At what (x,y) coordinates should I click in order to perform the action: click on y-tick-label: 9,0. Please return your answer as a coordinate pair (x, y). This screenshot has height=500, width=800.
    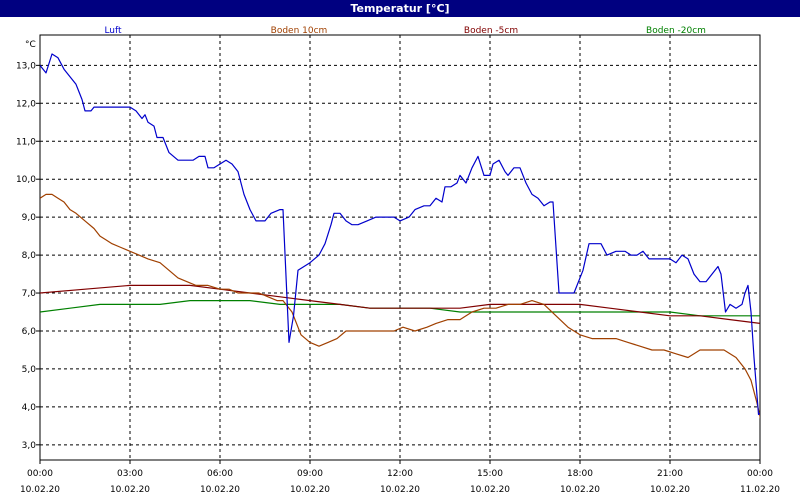
    Looking at the image, I should click on (29, 218).